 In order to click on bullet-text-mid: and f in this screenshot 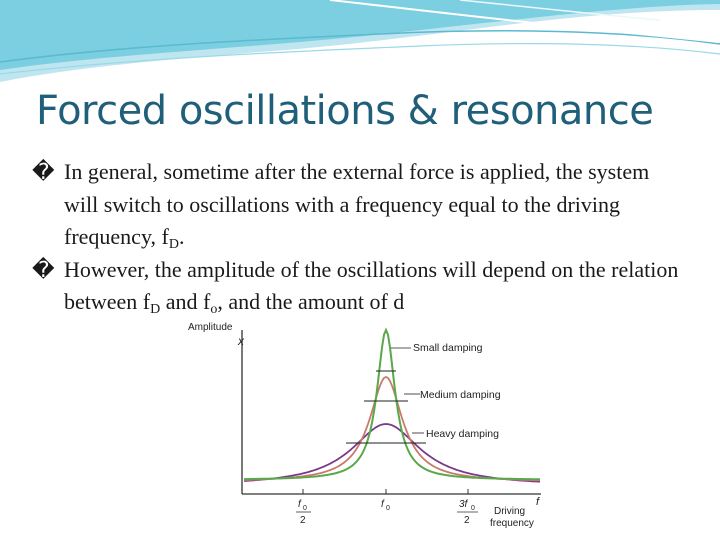, I will do `click(185, 301)`.